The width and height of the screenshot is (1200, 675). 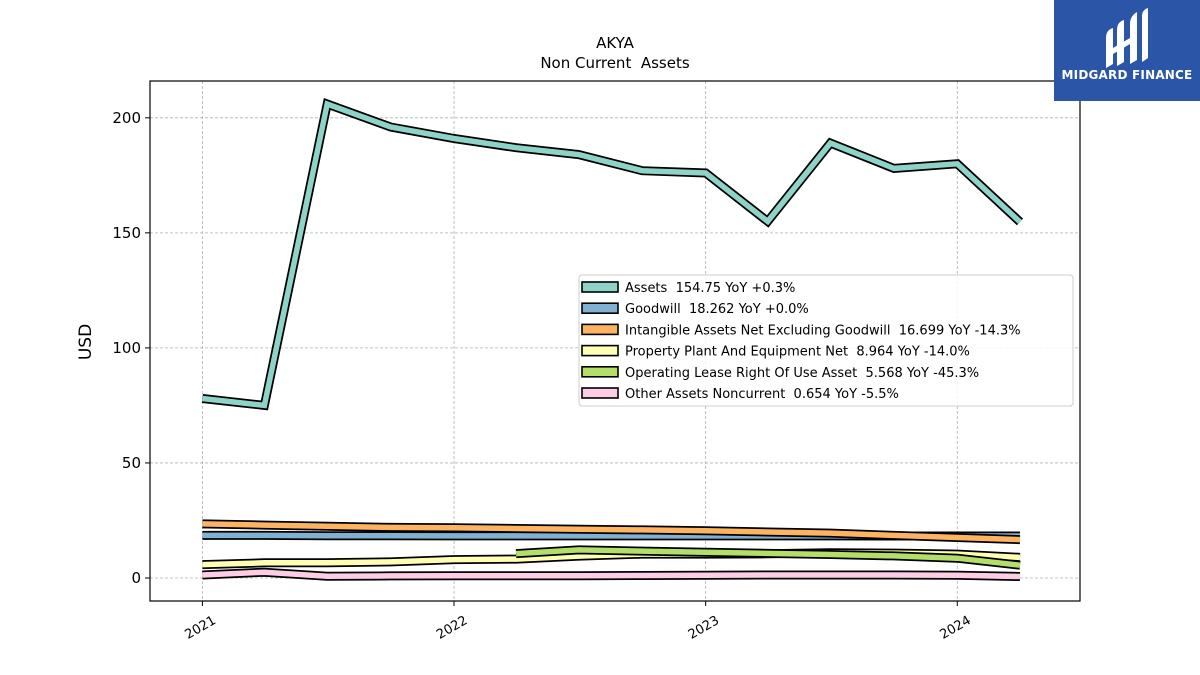 What do you see at coordinates (452, 628) in the screenshot?
I see `x-tick-label: 2022` at bounding box center [452, 628].